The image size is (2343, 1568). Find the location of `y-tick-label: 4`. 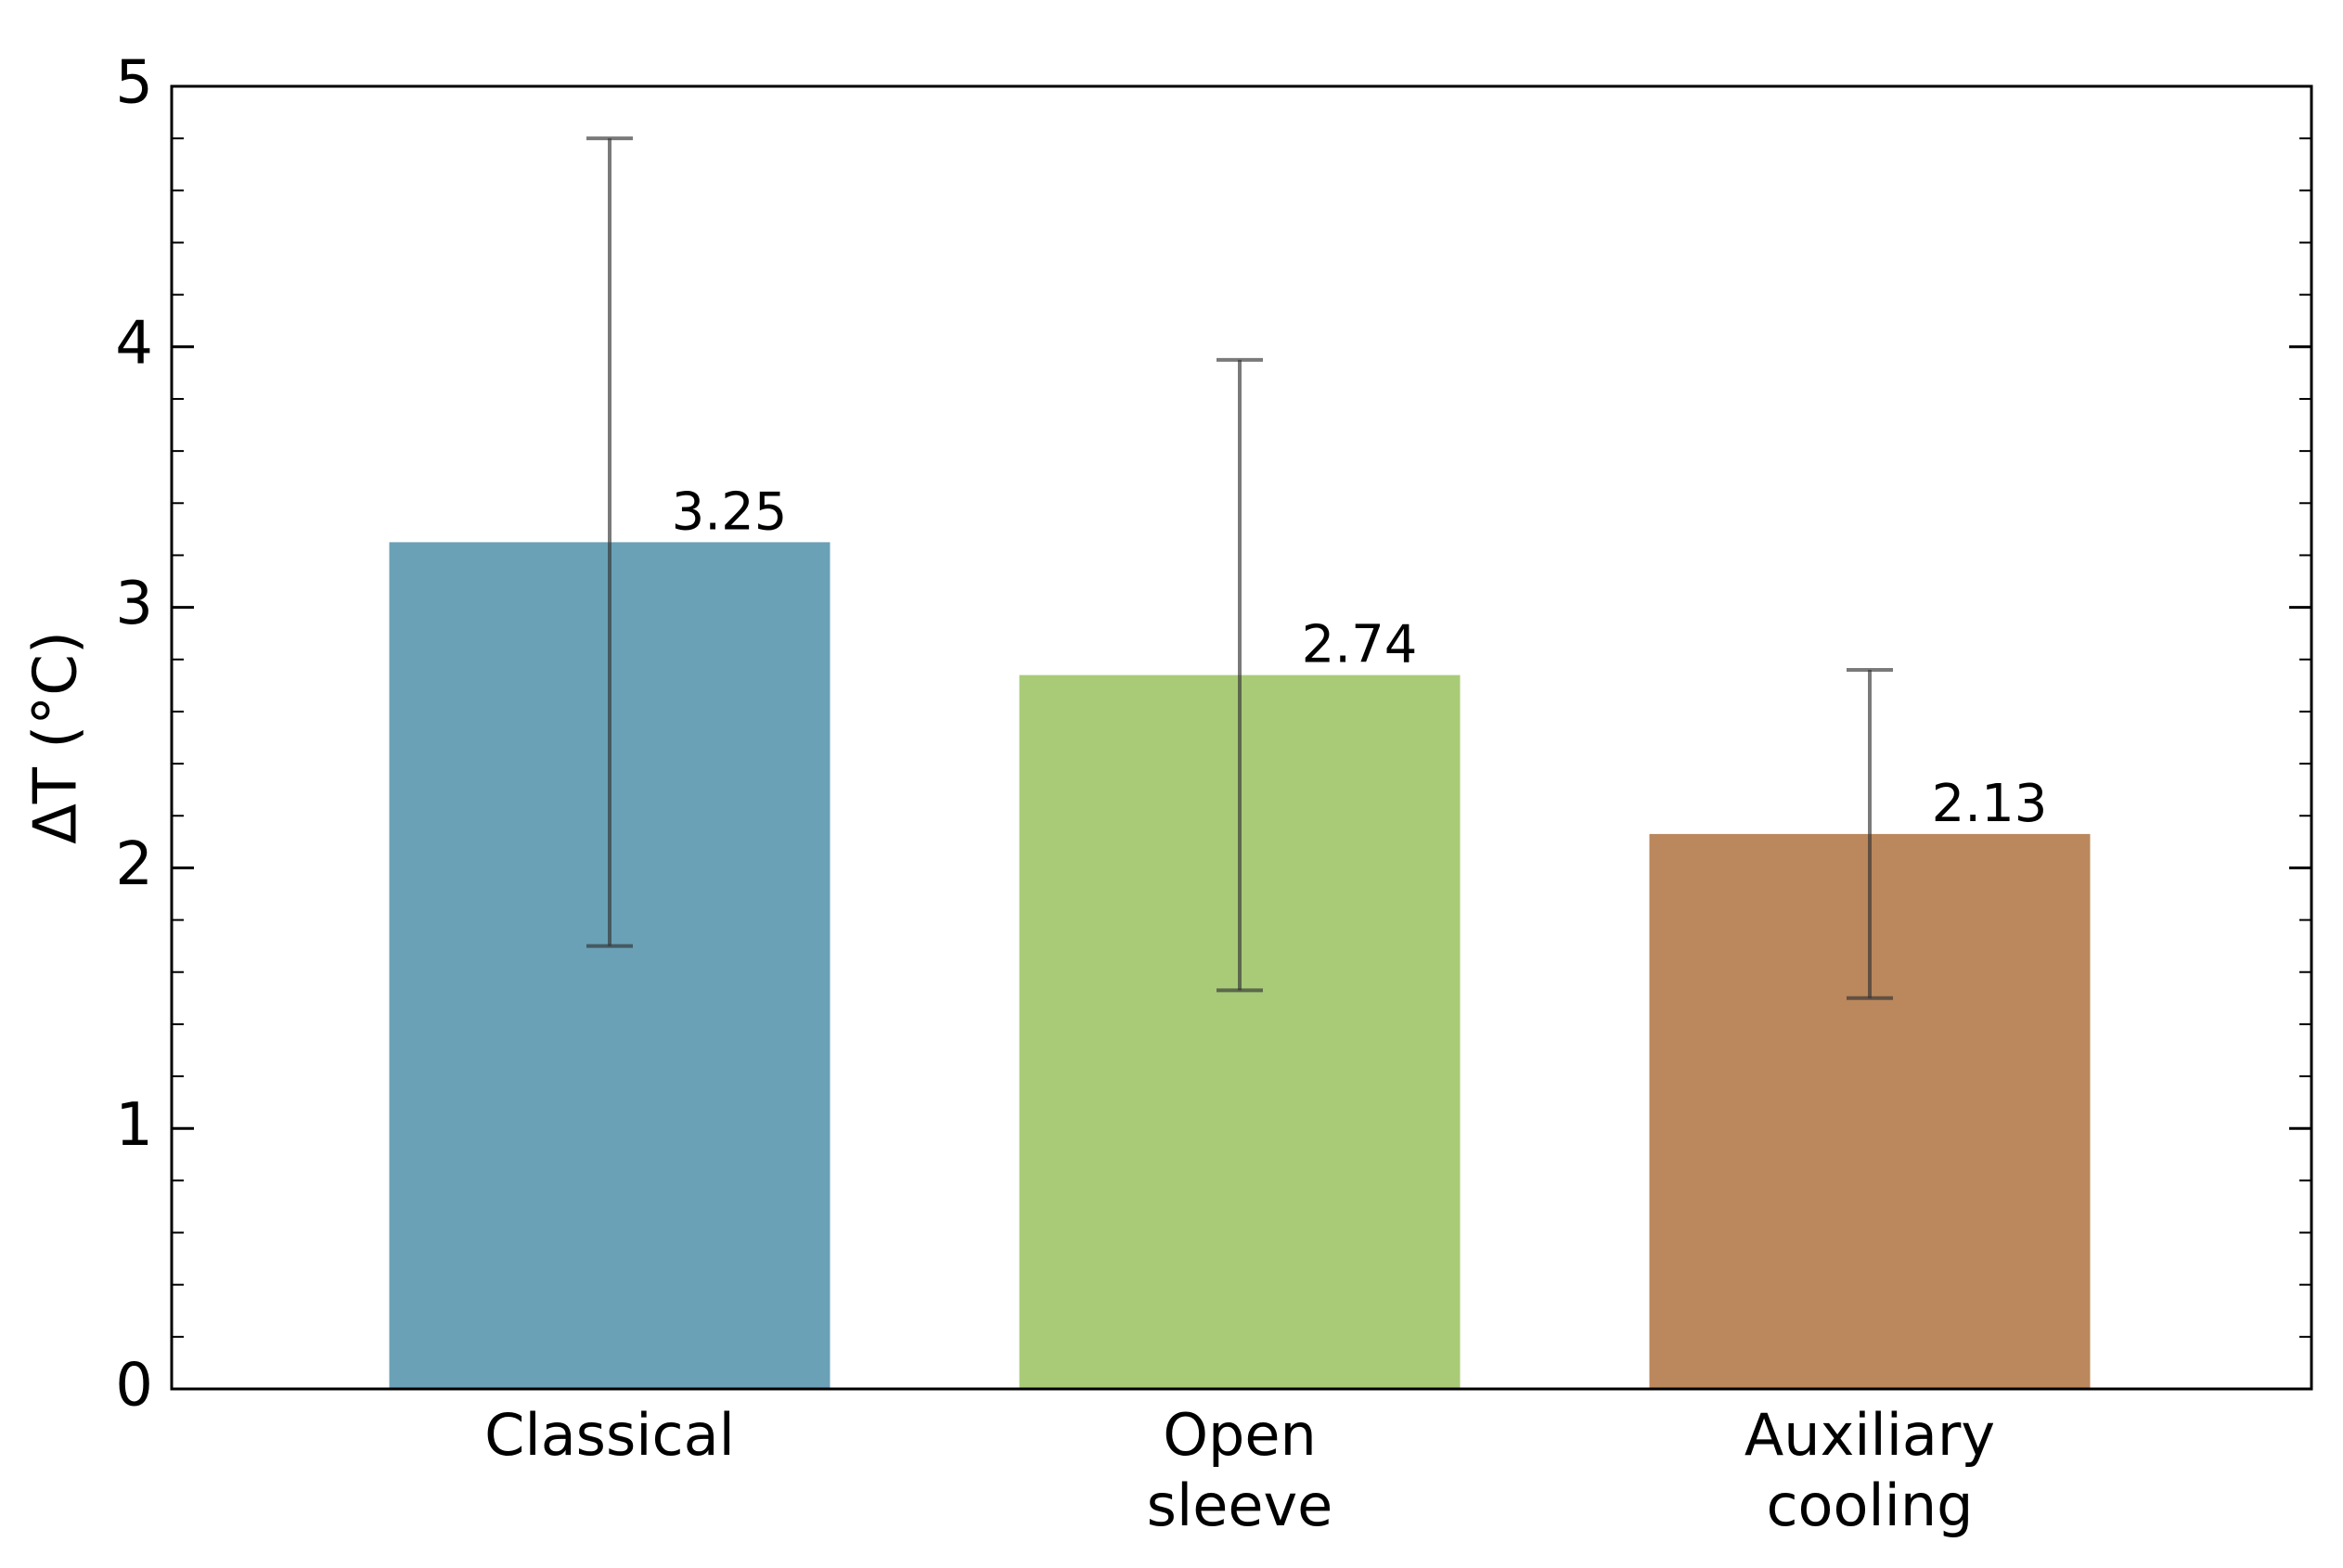

y-tick-label: 4 is located at coordinates (134, 343).